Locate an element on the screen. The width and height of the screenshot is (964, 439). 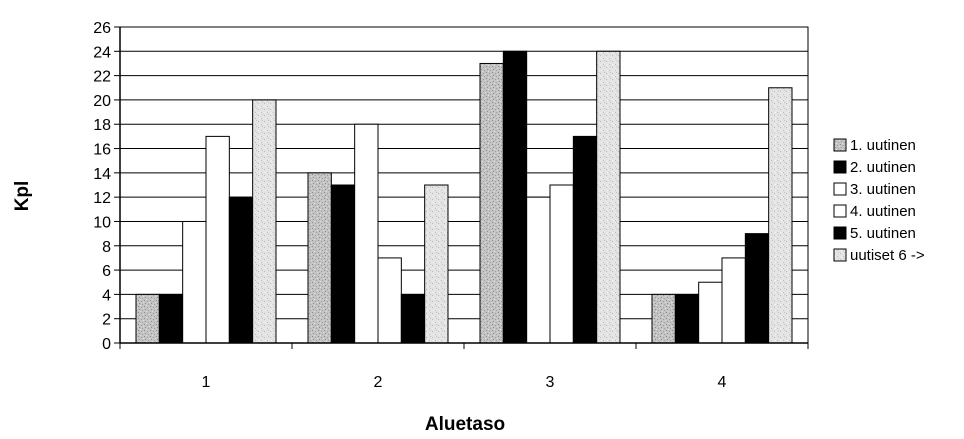
legend-label: 4. uutinen is located at coordinates (883, 211).